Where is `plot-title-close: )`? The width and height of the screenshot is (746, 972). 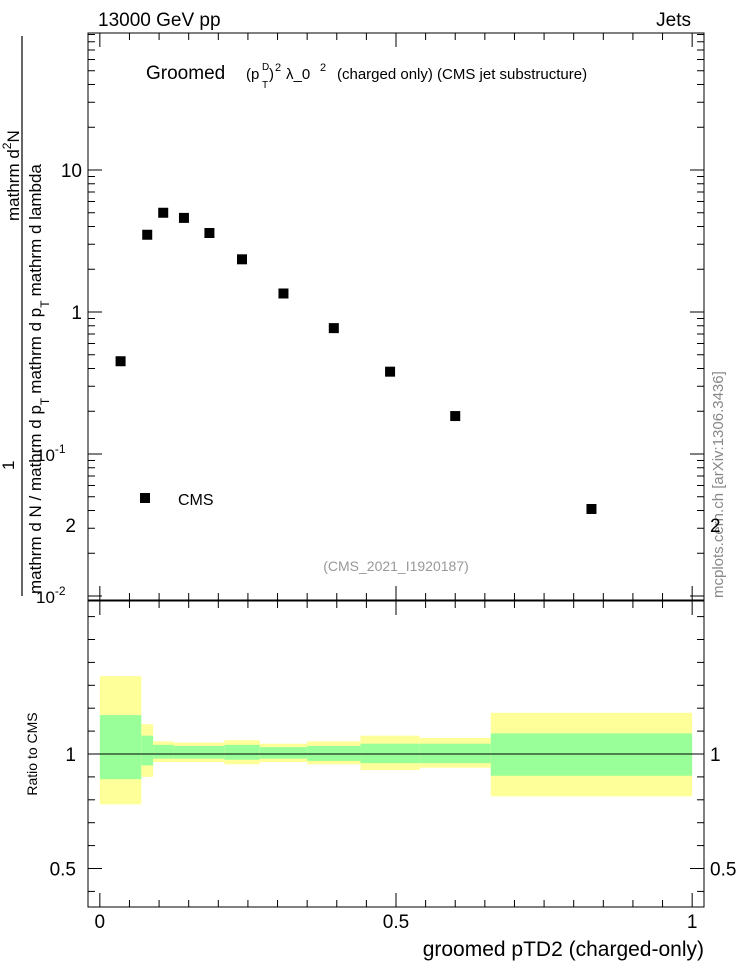 plot-title-close: ) is located at coordinates (271, 74).